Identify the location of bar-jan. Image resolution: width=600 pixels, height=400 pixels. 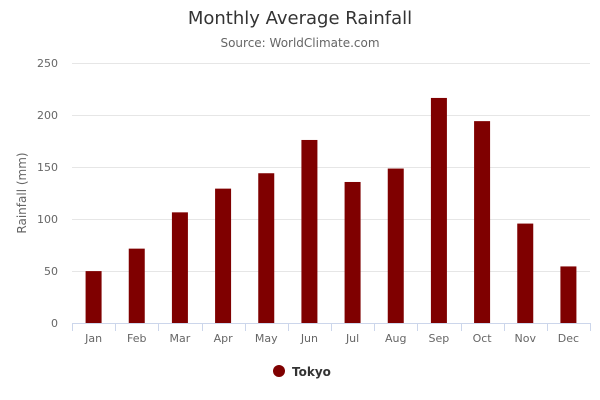
(93, 297).